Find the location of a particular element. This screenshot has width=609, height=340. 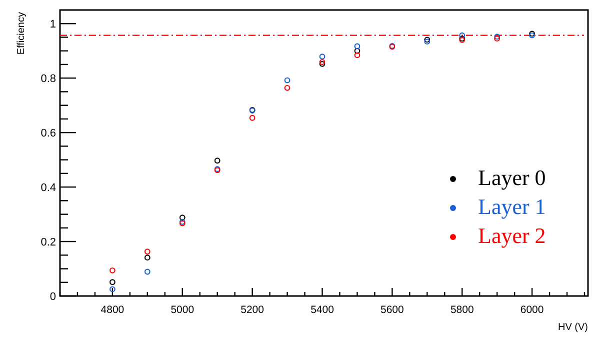

x-tick-label: 6000 is located at coordinates (532, 310).